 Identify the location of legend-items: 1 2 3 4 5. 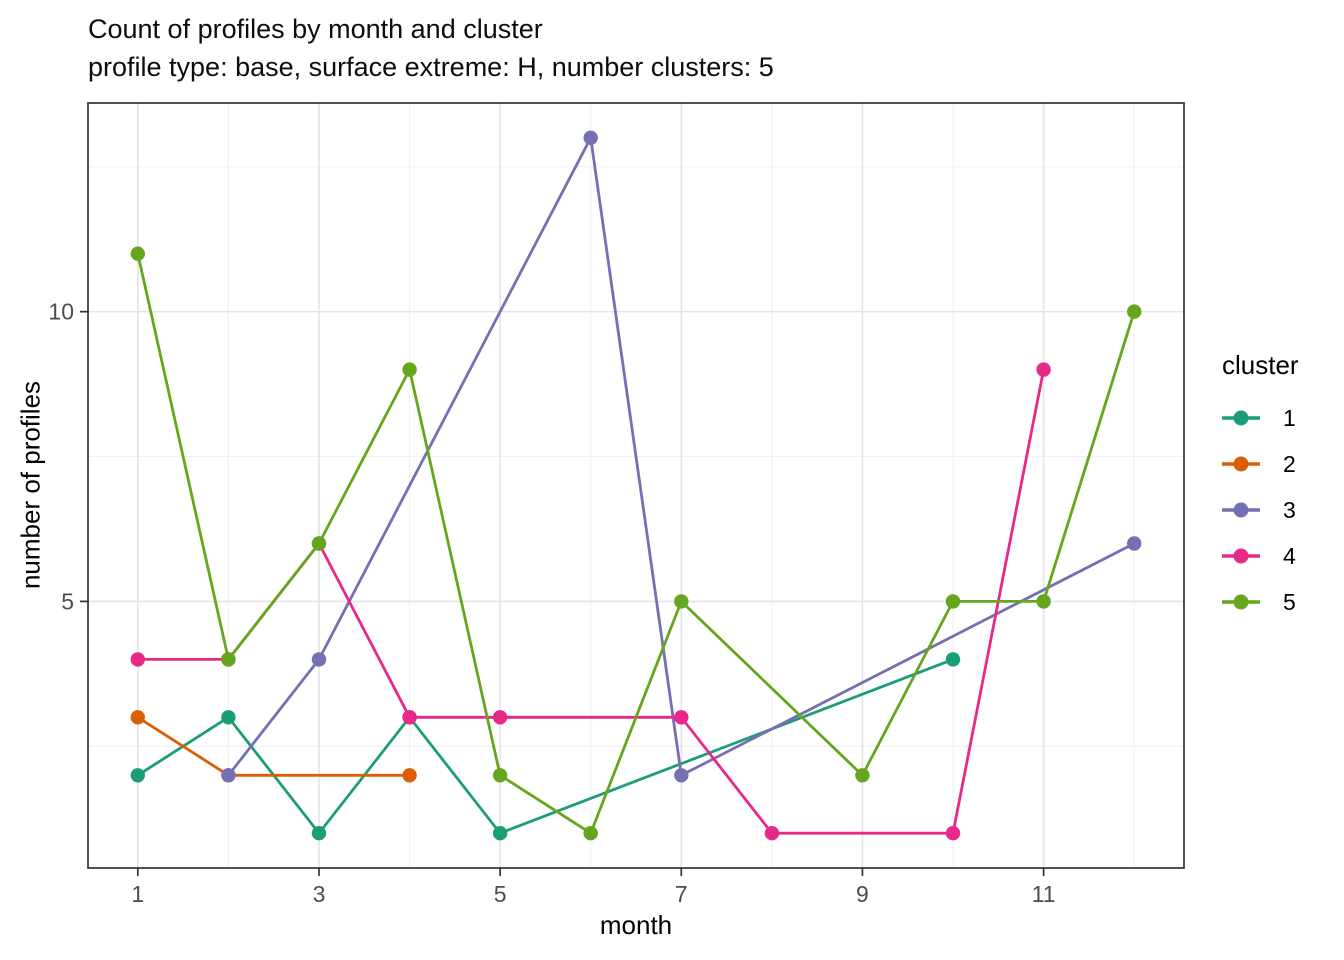
(1282, 510).